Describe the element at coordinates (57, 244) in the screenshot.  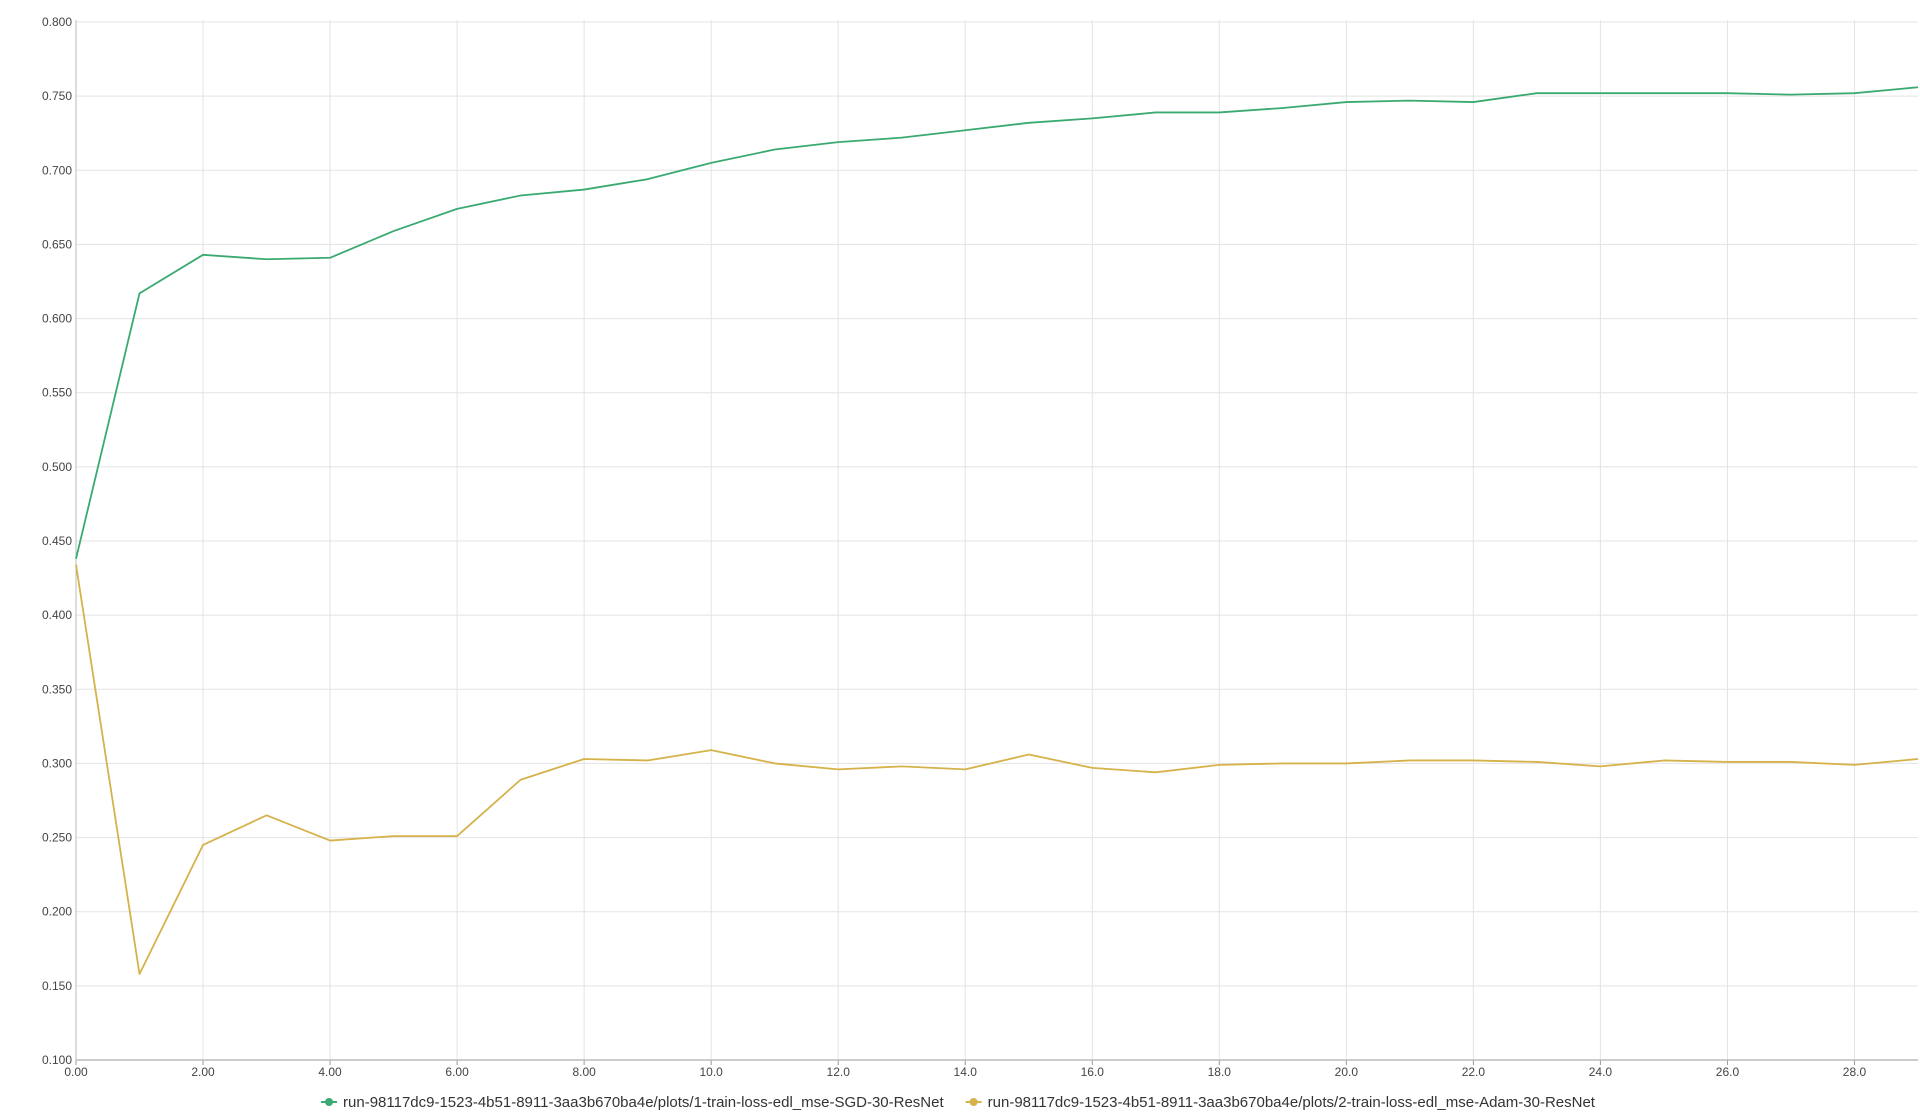
I see `y-tick-label: 0.650` at that location.